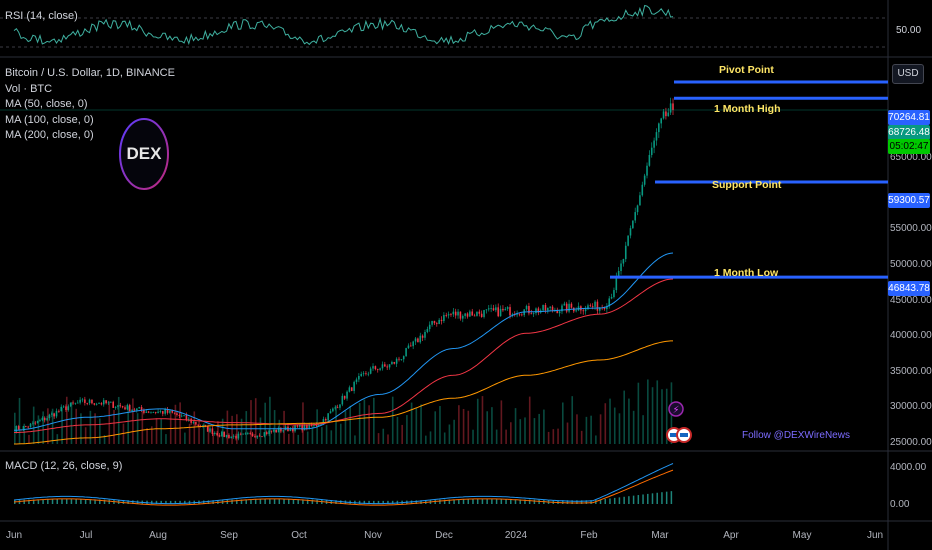  What do you see at coordinates (46, 104) in the screenshot?
I see `legend-ma50: MA (50, close, 0)` at bounding box center [46, 104].